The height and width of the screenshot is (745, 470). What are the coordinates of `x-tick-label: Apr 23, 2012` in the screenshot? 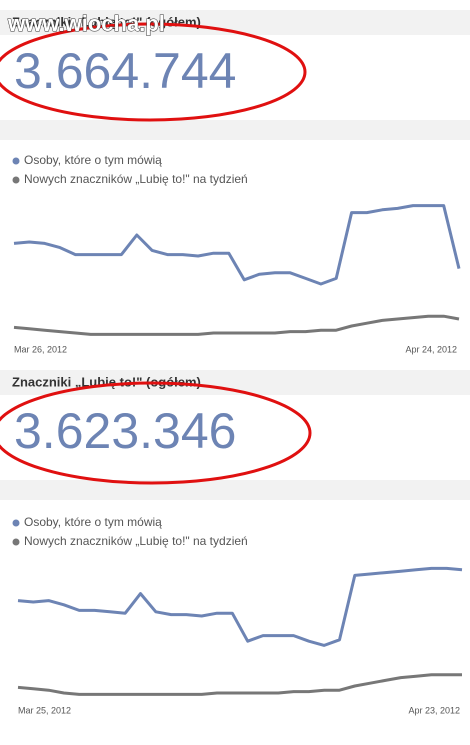 It's located at (434, 710).